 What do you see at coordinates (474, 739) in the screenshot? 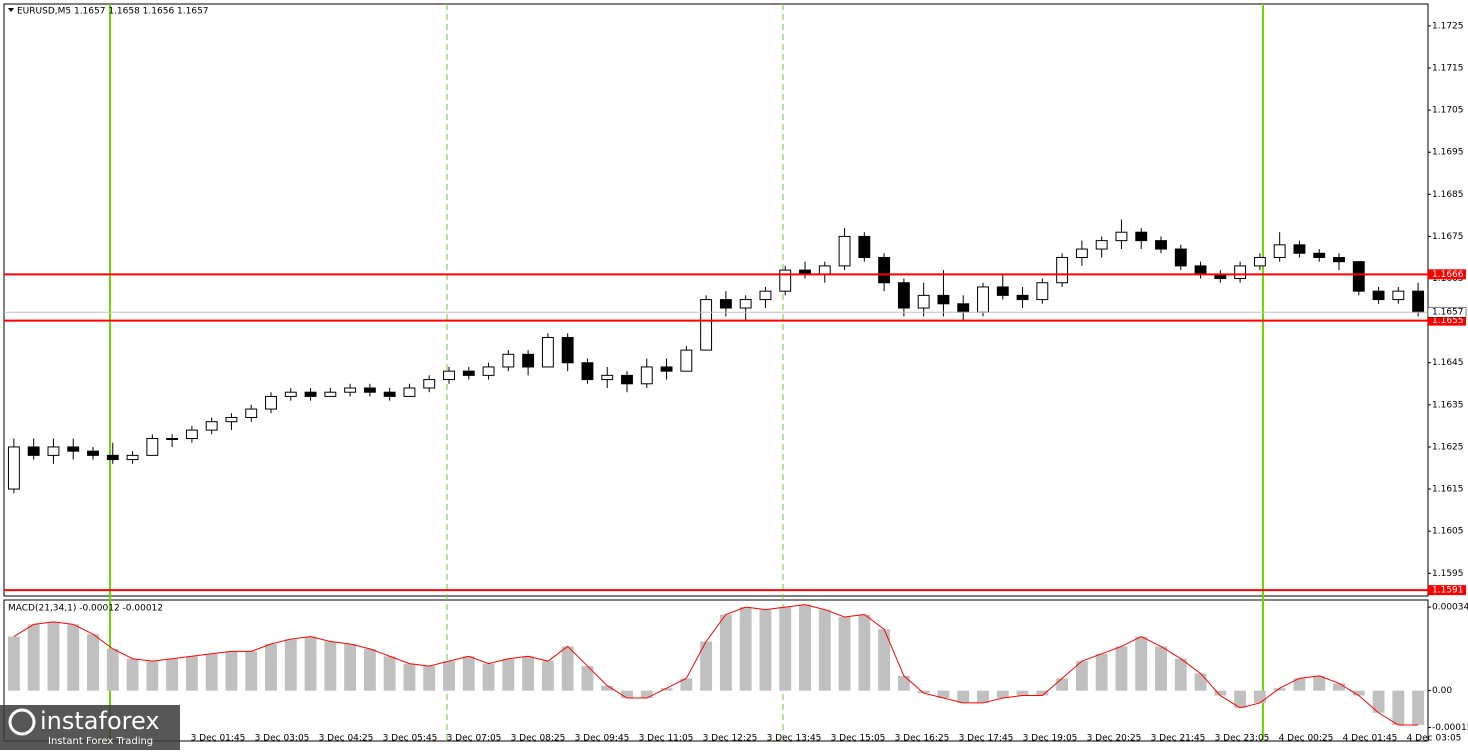
I see `x-tick-label: 3 Dec 07:05` at bounding box center [474, 739].